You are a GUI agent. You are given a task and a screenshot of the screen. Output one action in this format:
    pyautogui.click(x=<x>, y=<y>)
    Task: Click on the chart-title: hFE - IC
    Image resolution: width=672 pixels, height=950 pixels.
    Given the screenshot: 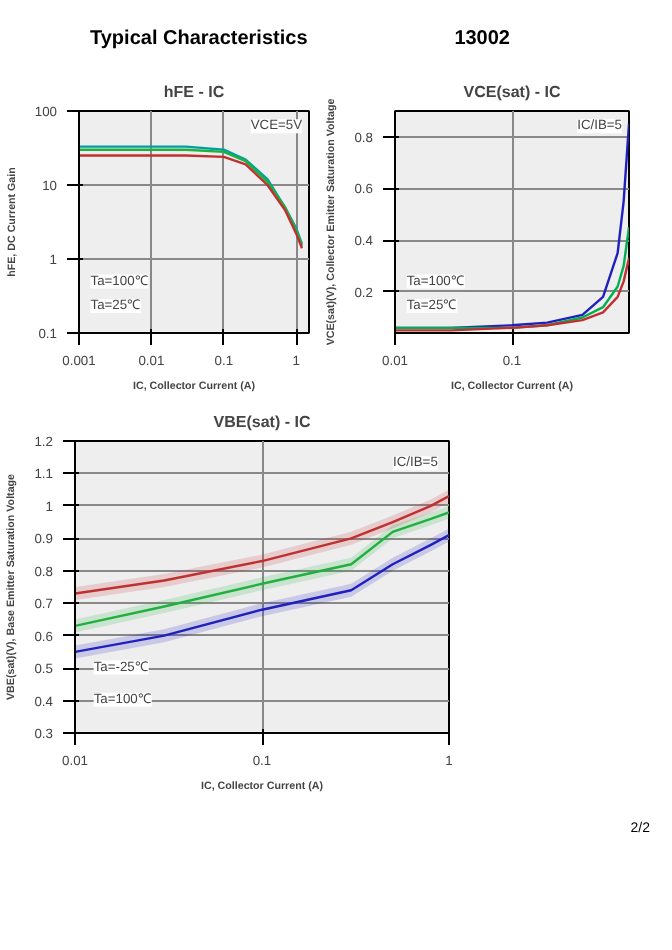 What is the action you would take?
    pyautogui.click(x=194, y=92)
    